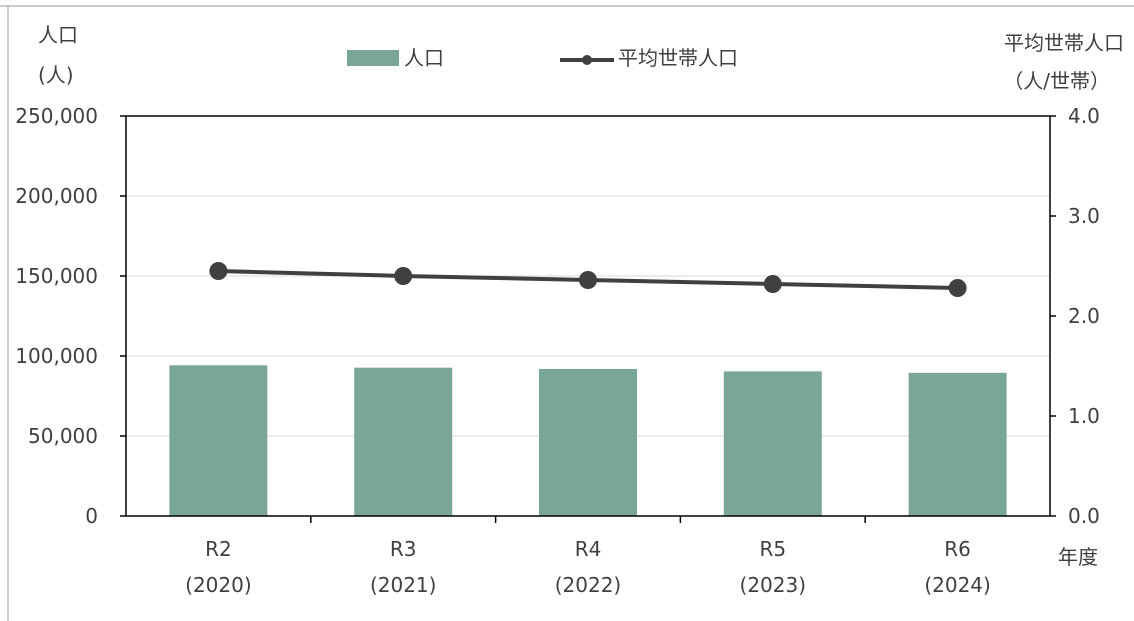  I want to click on y-right-tick-label: 4.0, so click(1084, 116).